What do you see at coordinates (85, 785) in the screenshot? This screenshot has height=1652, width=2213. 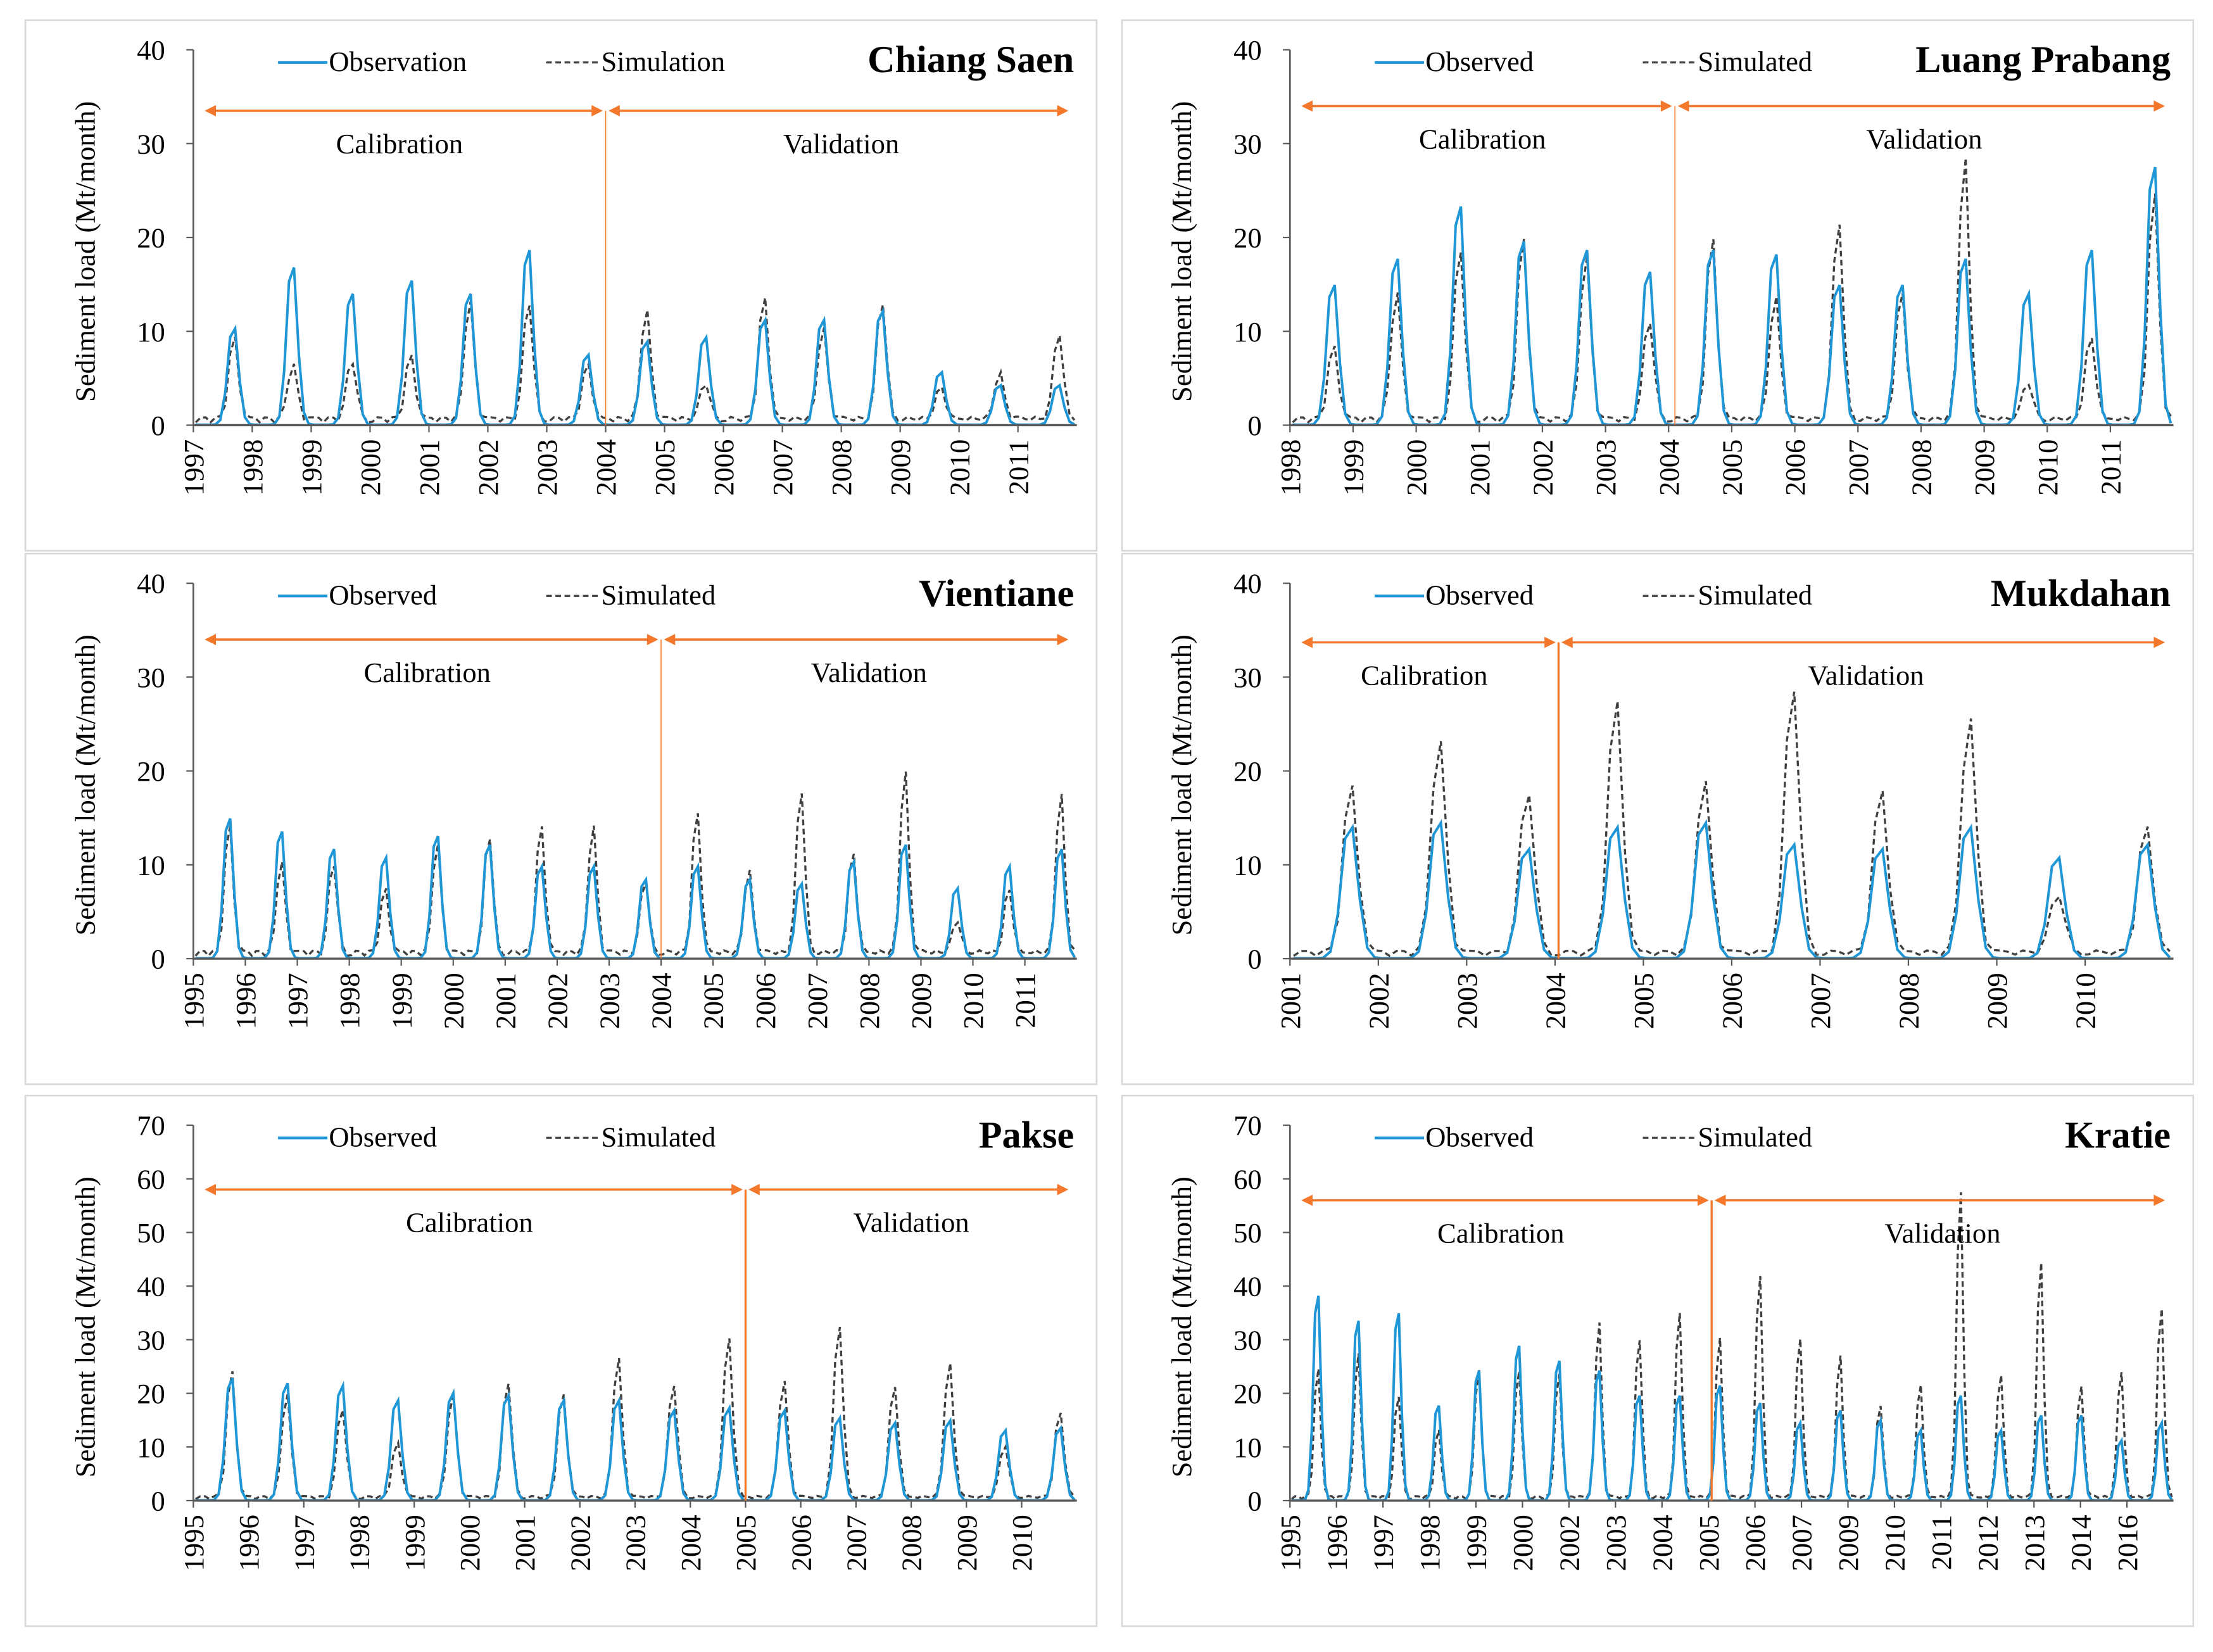 I see `y-axis-label: Sediment load (Mt/month)` at bounding box center [85, 785].